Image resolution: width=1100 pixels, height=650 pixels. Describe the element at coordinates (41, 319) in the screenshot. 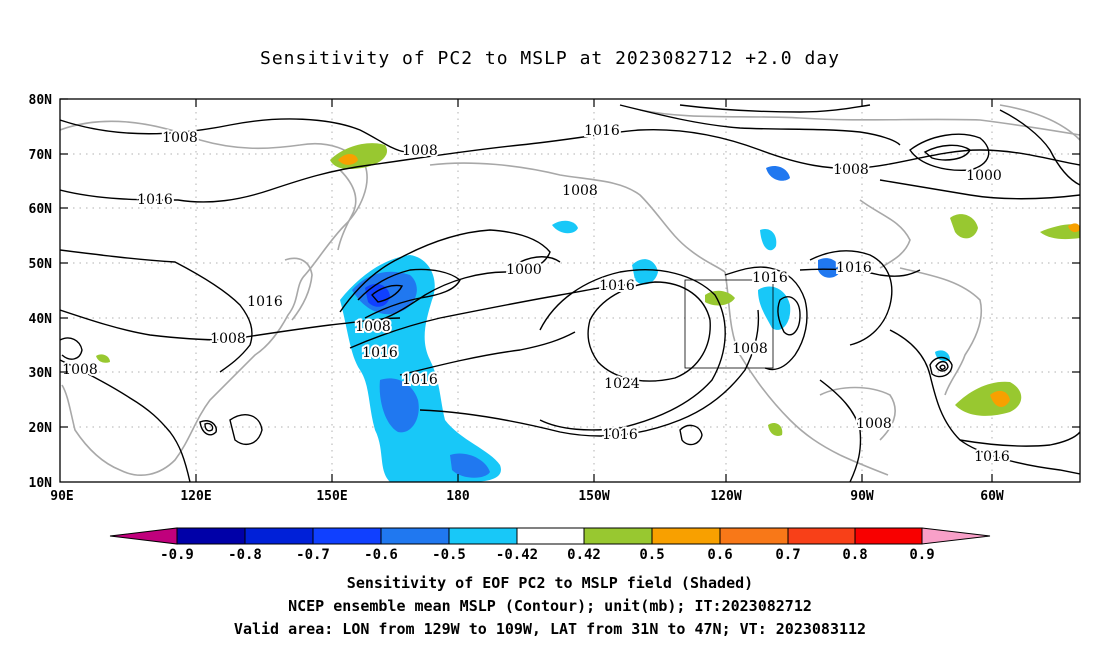

I see `lat-label: 40N` at that location.